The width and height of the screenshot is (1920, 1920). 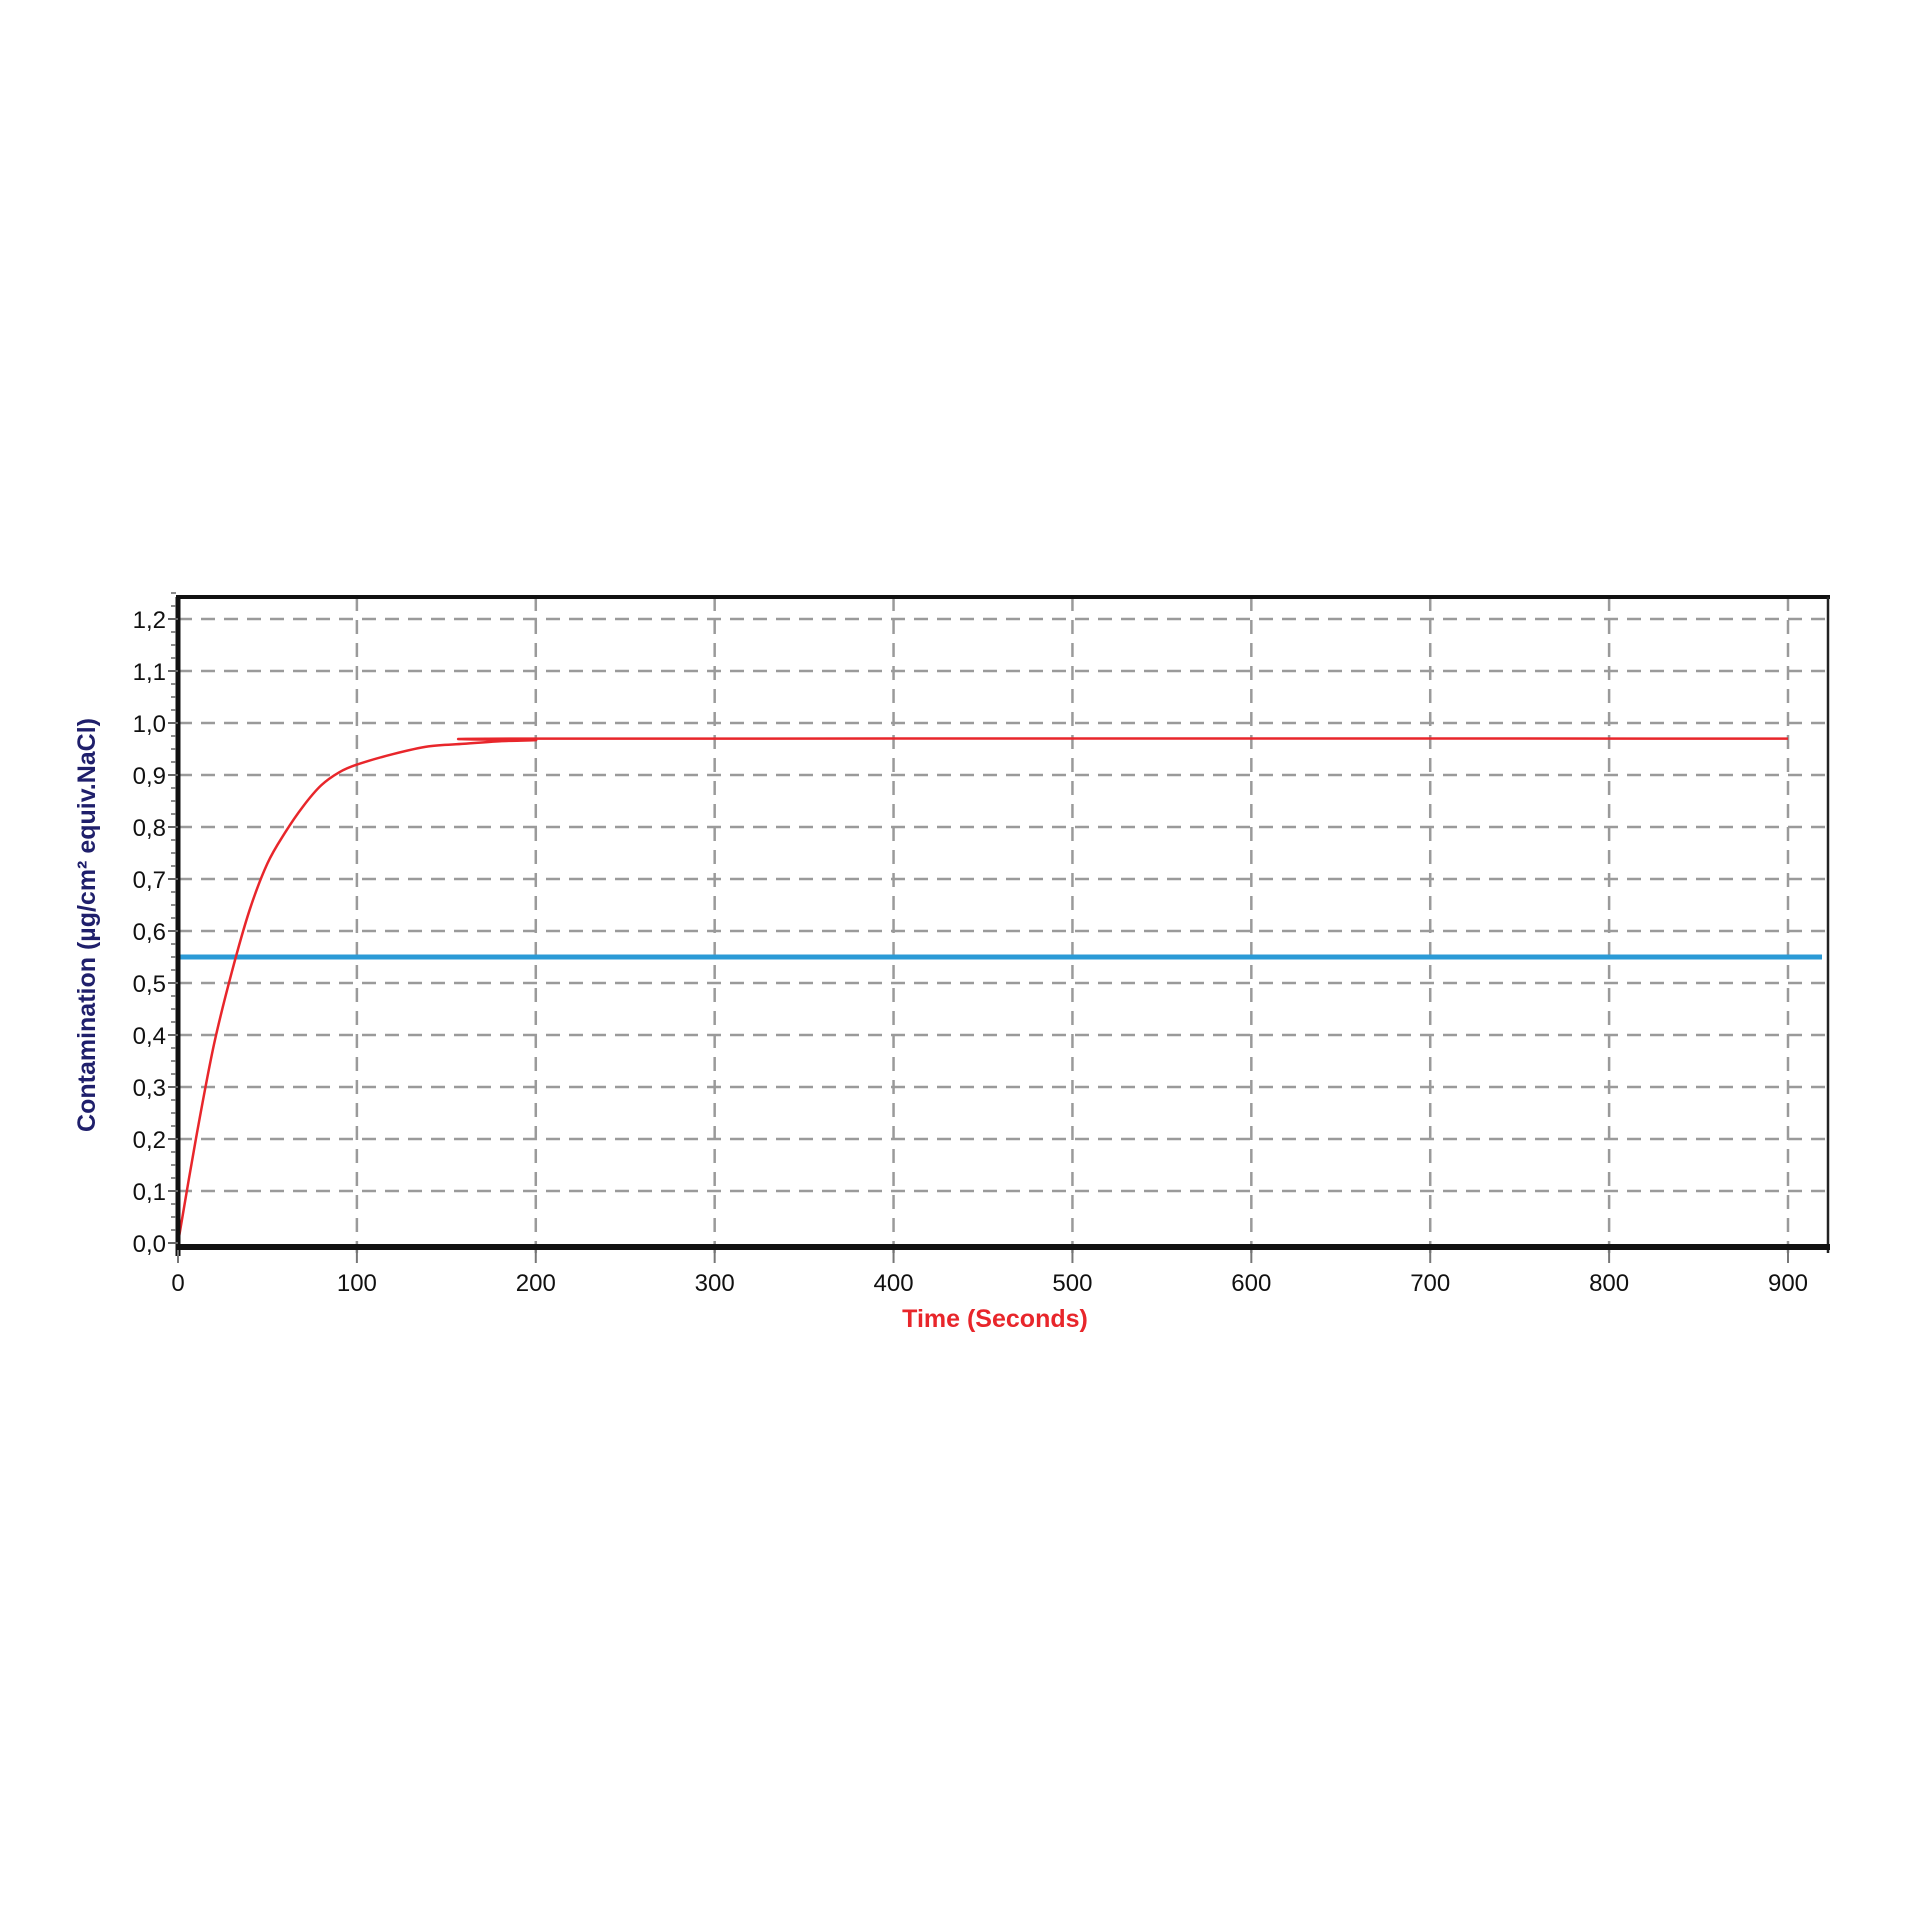 I want to click on x-tick-label: 400, so click(x=894, y=1283).